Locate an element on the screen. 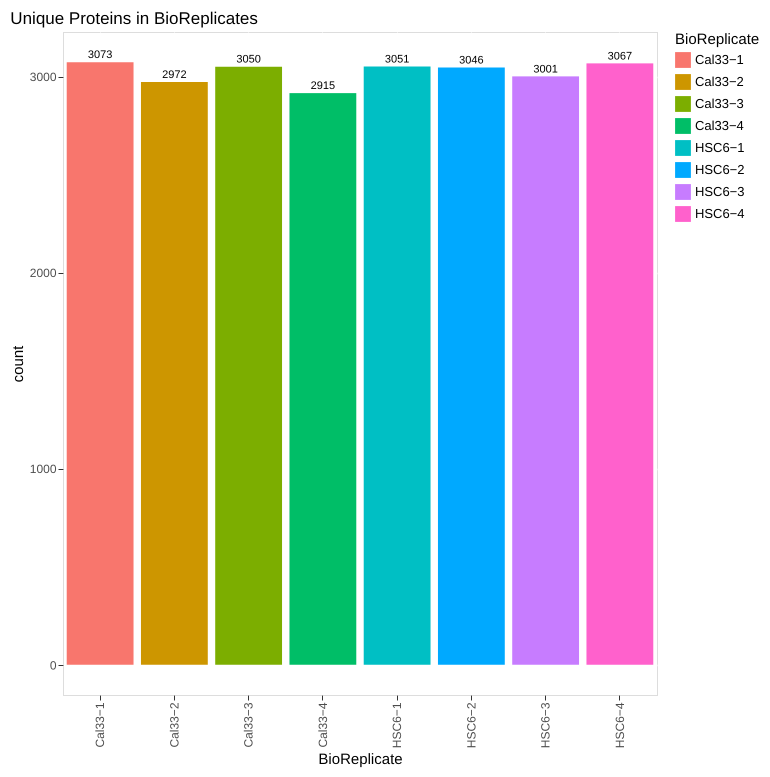 The image size is (770, 777). x-tick-label: HSC6−2 is located at coordinates (471, 725).